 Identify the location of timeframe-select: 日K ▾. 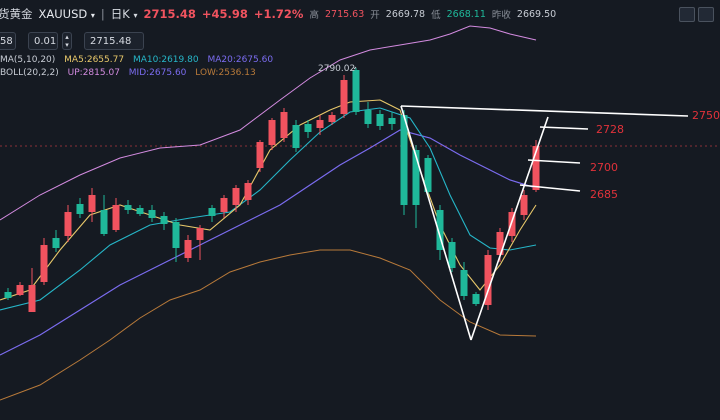
(124, 14).